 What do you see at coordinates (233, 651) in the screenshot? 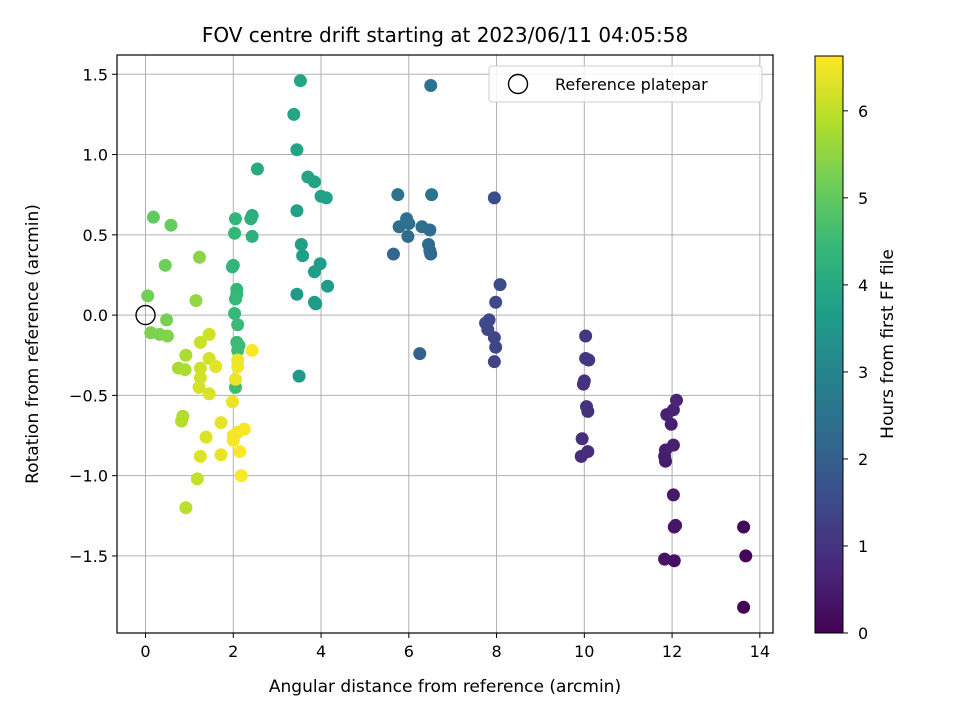
I see `x-tick-label: 2` at bounding box center [233, 651].